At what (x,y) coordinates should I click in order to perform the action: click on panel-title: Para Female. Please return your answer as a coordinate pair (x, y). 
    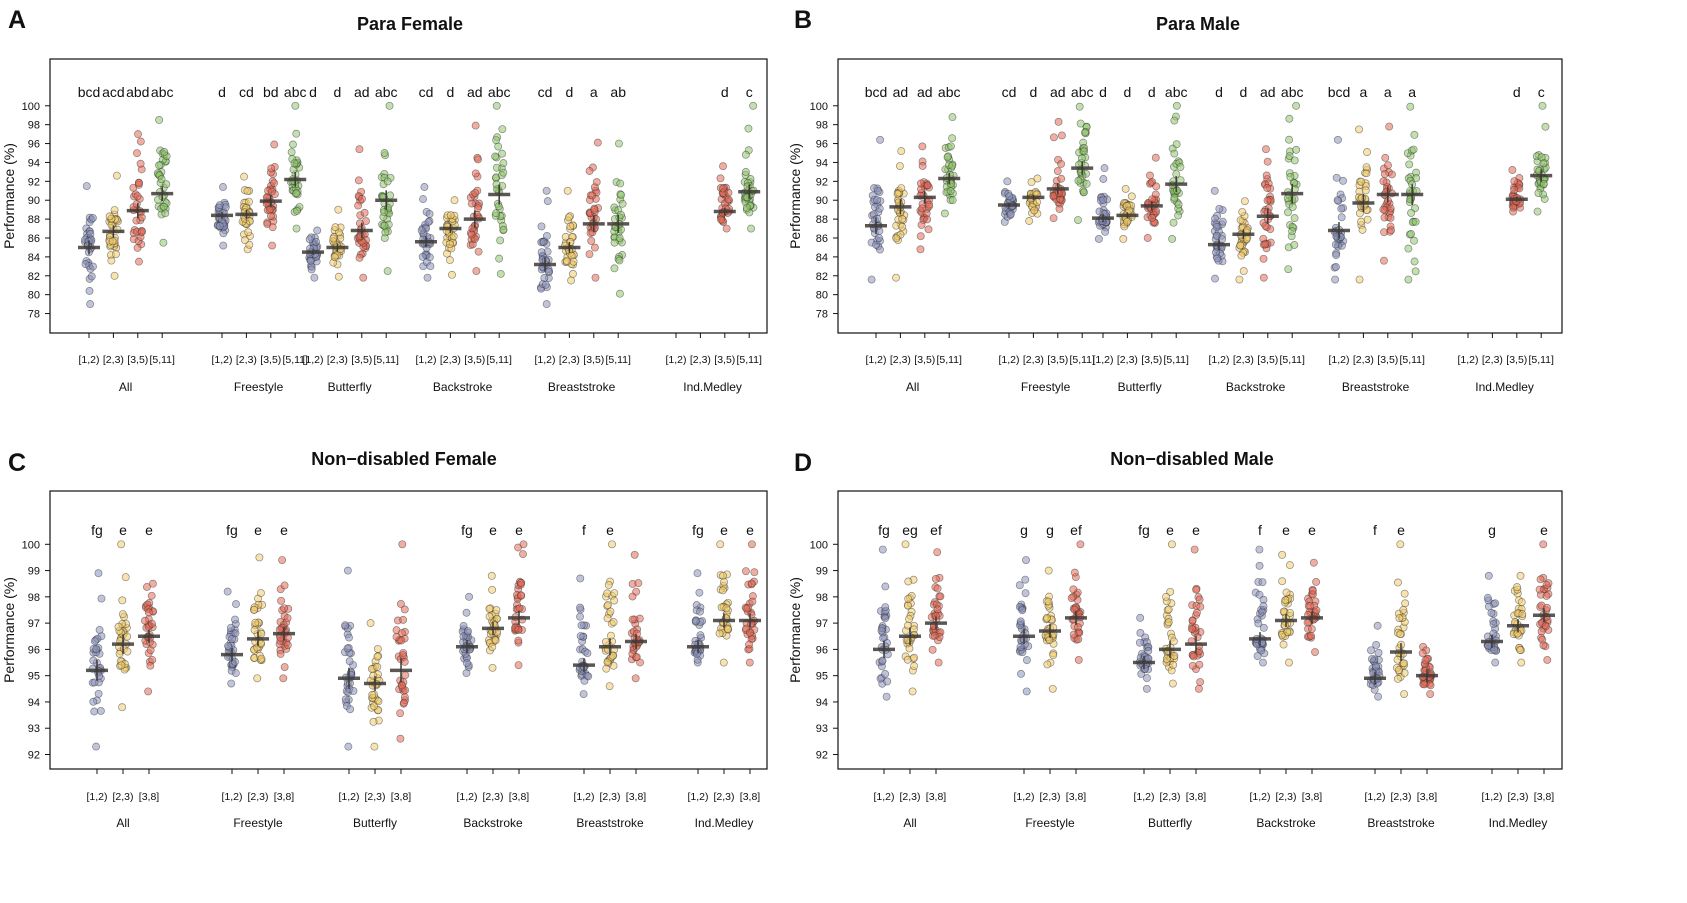
    Looking at the image, I should click on (410, 24).